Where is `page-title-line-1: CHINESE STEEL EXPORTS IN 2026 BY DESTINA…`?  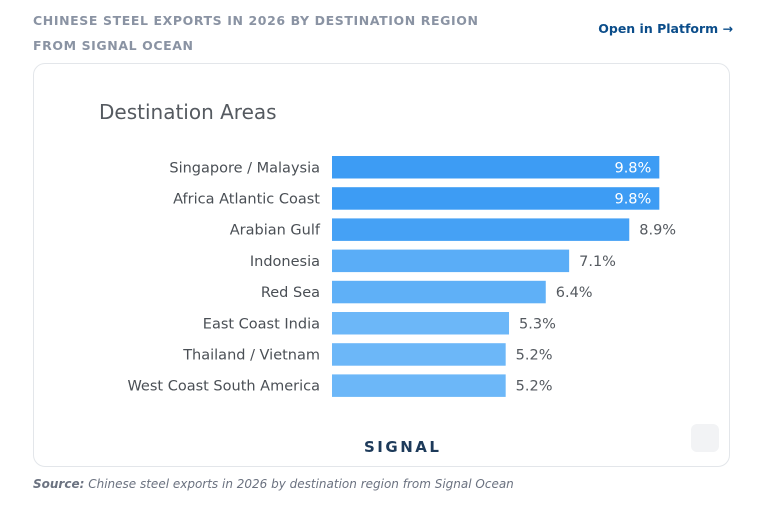
page-title-line-1: CHINESE STEEL EXPORTS IN 2026 BY DESTINA… is located at coordinates (256, 20).